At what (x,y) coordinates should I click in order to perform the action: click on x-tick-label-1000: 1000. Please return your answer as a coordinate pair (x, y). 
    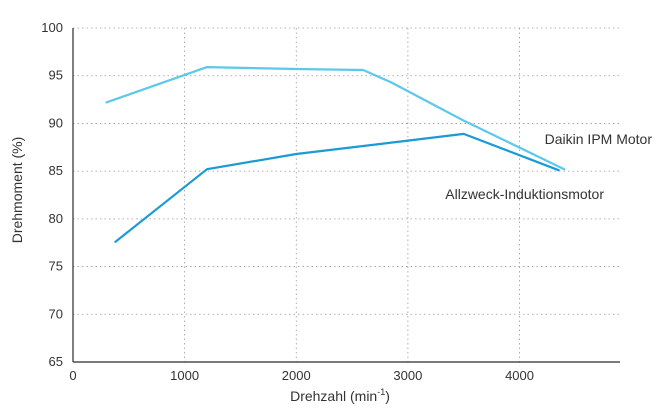
    Looking at the image, I should click on (184, 375).